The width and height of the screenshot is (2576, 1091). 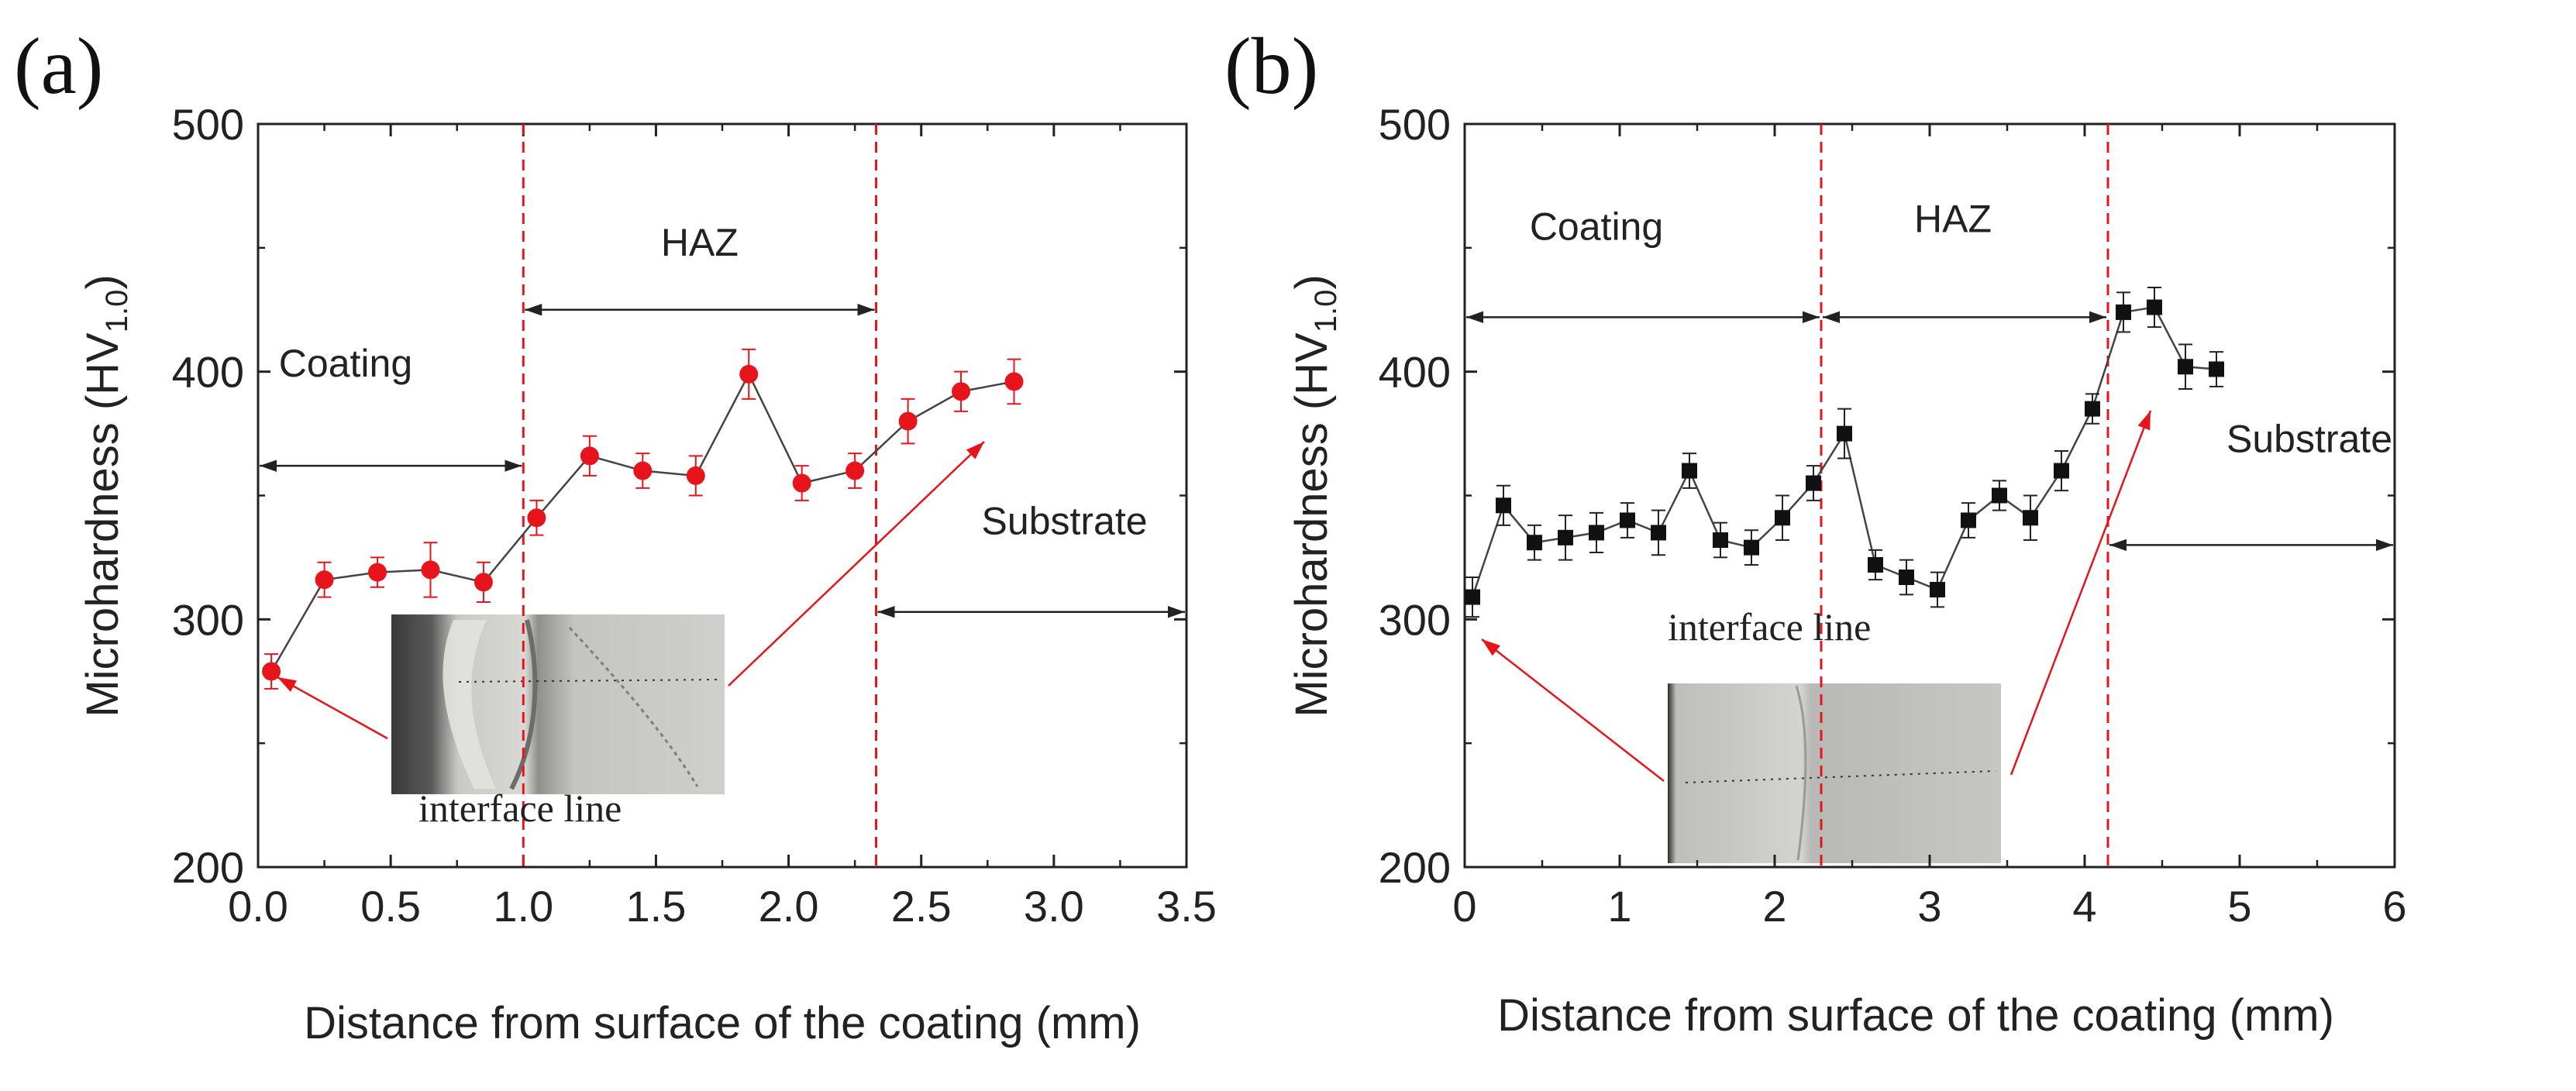 I want to click on x-tick-label: 1.0, so click(x=523, y=906).